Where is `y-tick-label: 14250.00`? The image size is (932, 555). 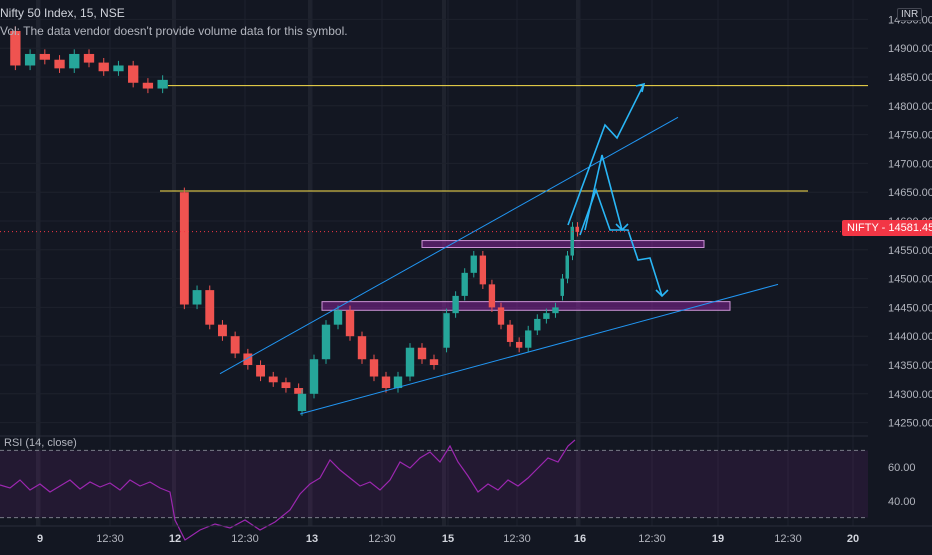 y-tick-label: 14250.00 is located at coordinates (910, 424).